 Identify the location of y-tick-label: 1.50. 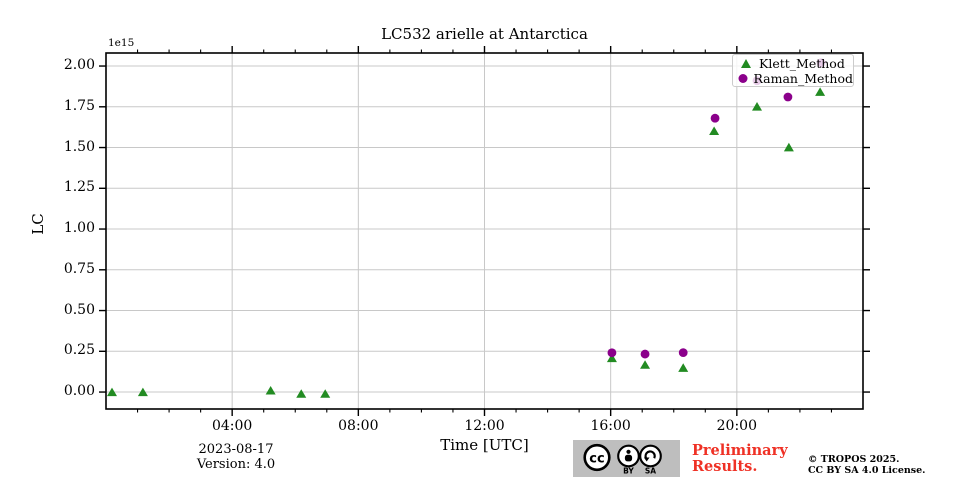
(79, 146).